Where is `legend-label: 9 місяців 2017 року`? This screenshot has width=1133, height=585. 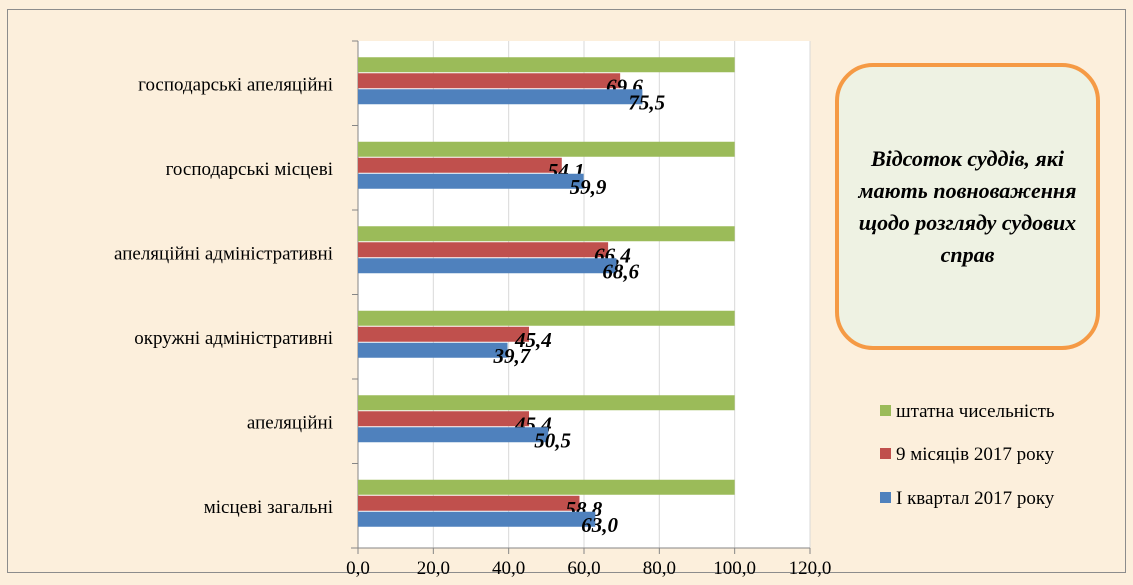
legend-label: 9 місяців 2017 року is located at coordinates (975, 454).